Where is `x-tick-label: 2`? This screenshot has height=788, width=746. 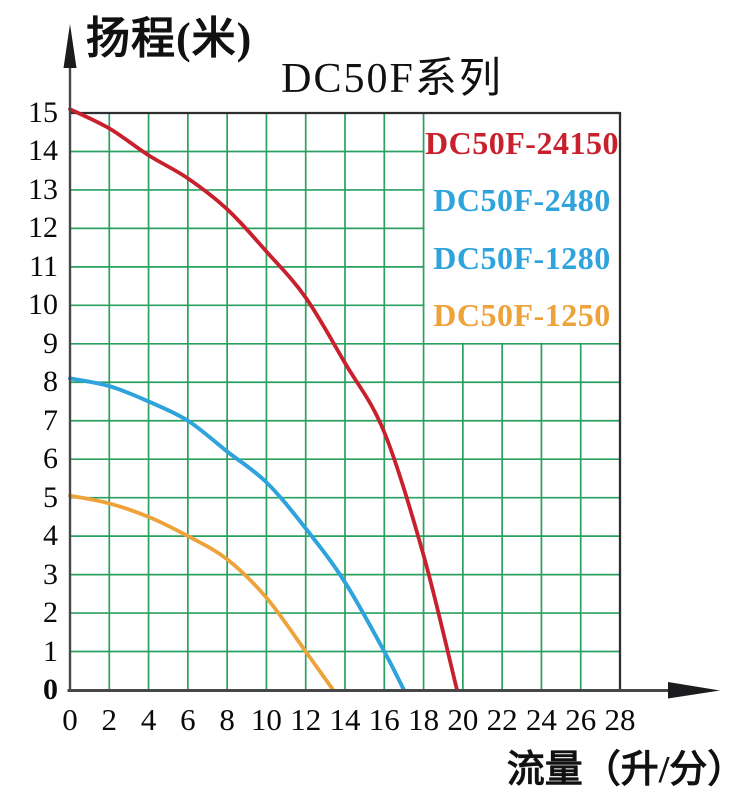 x-tick-label: 2 is located at coordinates (109, 719).